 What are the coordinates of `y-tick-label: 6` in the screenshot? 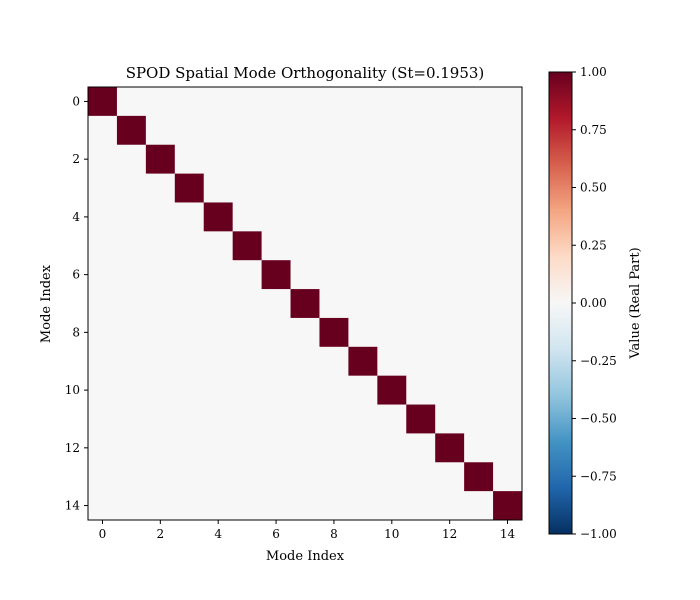 It's located at (76, 275).